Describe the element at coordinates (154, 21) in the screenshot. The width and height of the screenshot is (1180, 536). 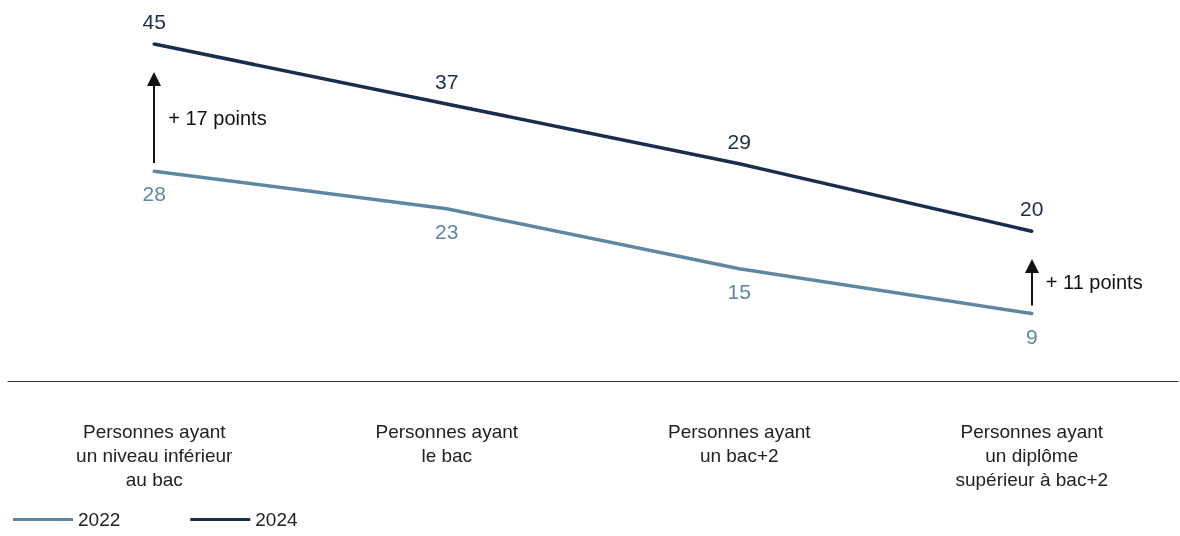
I see `data-label: 45` at that location.